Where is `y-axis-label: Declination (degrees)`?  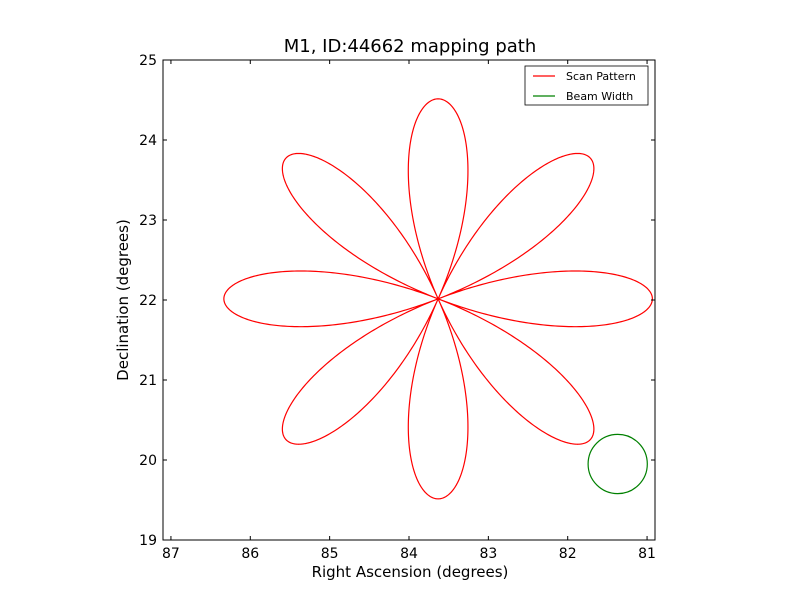 y-axis-label: Declination (degrees) is located at coordinates (123, 300).